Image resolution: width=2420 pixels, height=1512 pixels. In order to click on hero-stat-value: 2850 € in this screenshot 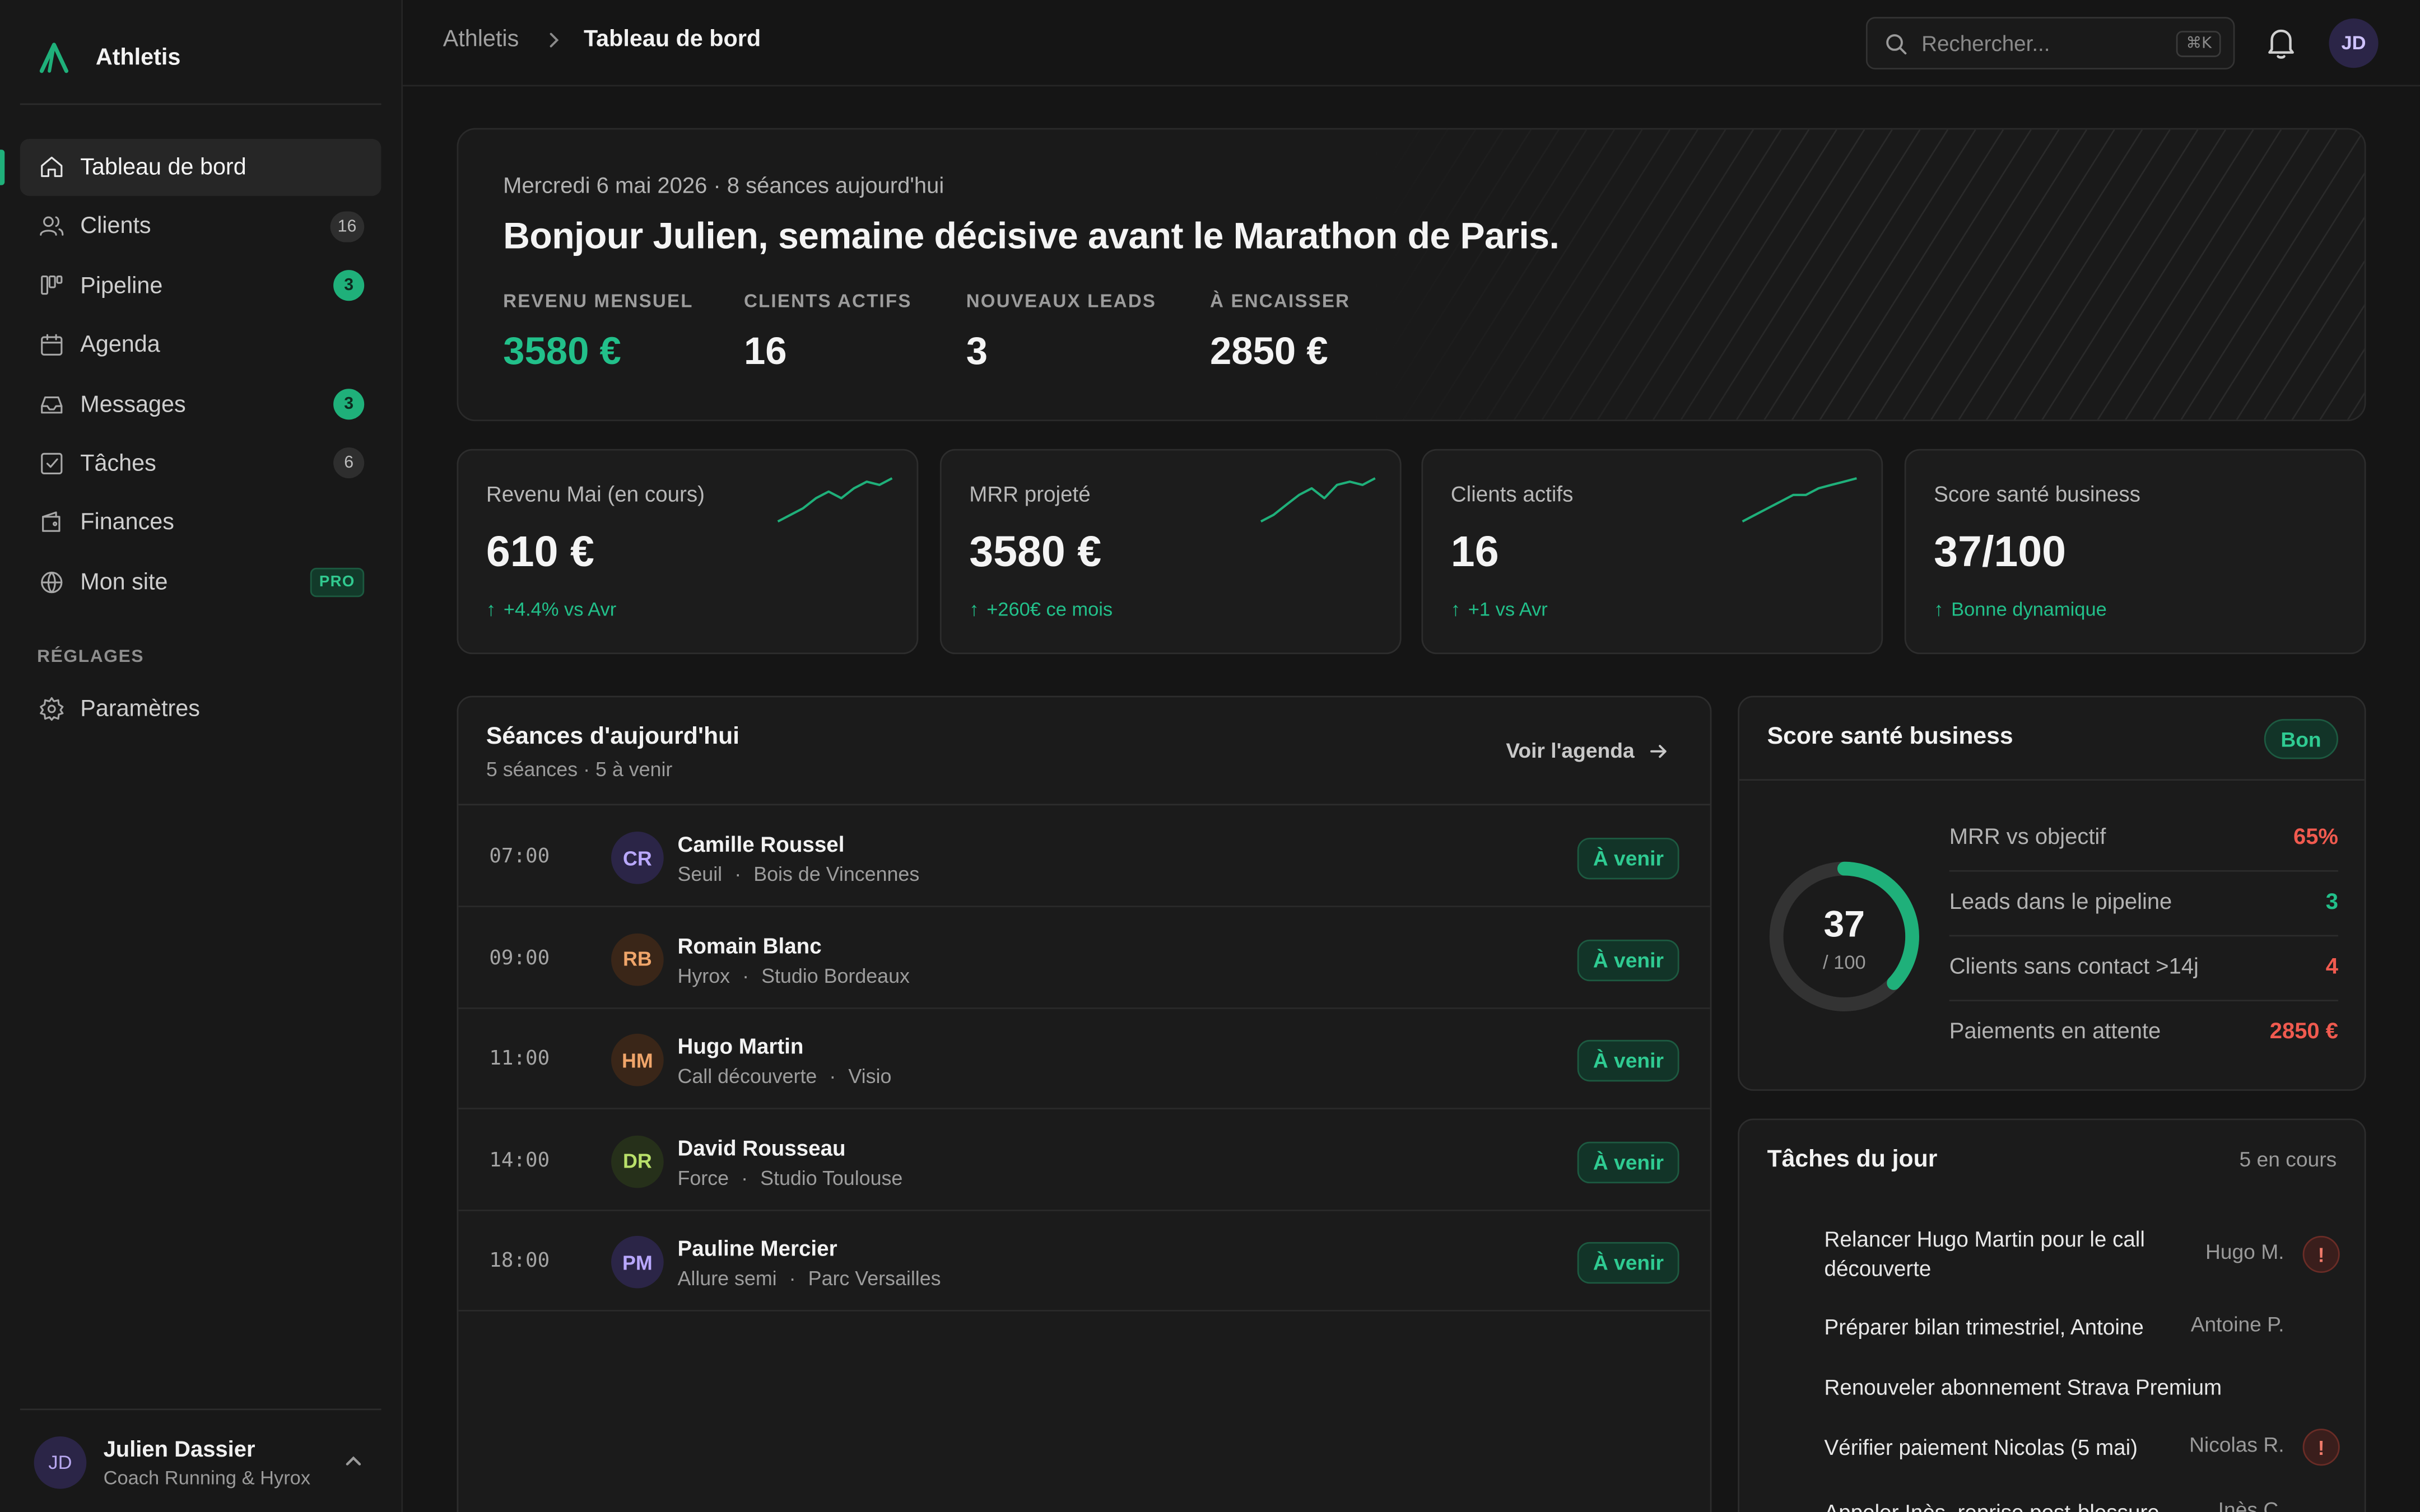, I will do `click(1269, 352)`.